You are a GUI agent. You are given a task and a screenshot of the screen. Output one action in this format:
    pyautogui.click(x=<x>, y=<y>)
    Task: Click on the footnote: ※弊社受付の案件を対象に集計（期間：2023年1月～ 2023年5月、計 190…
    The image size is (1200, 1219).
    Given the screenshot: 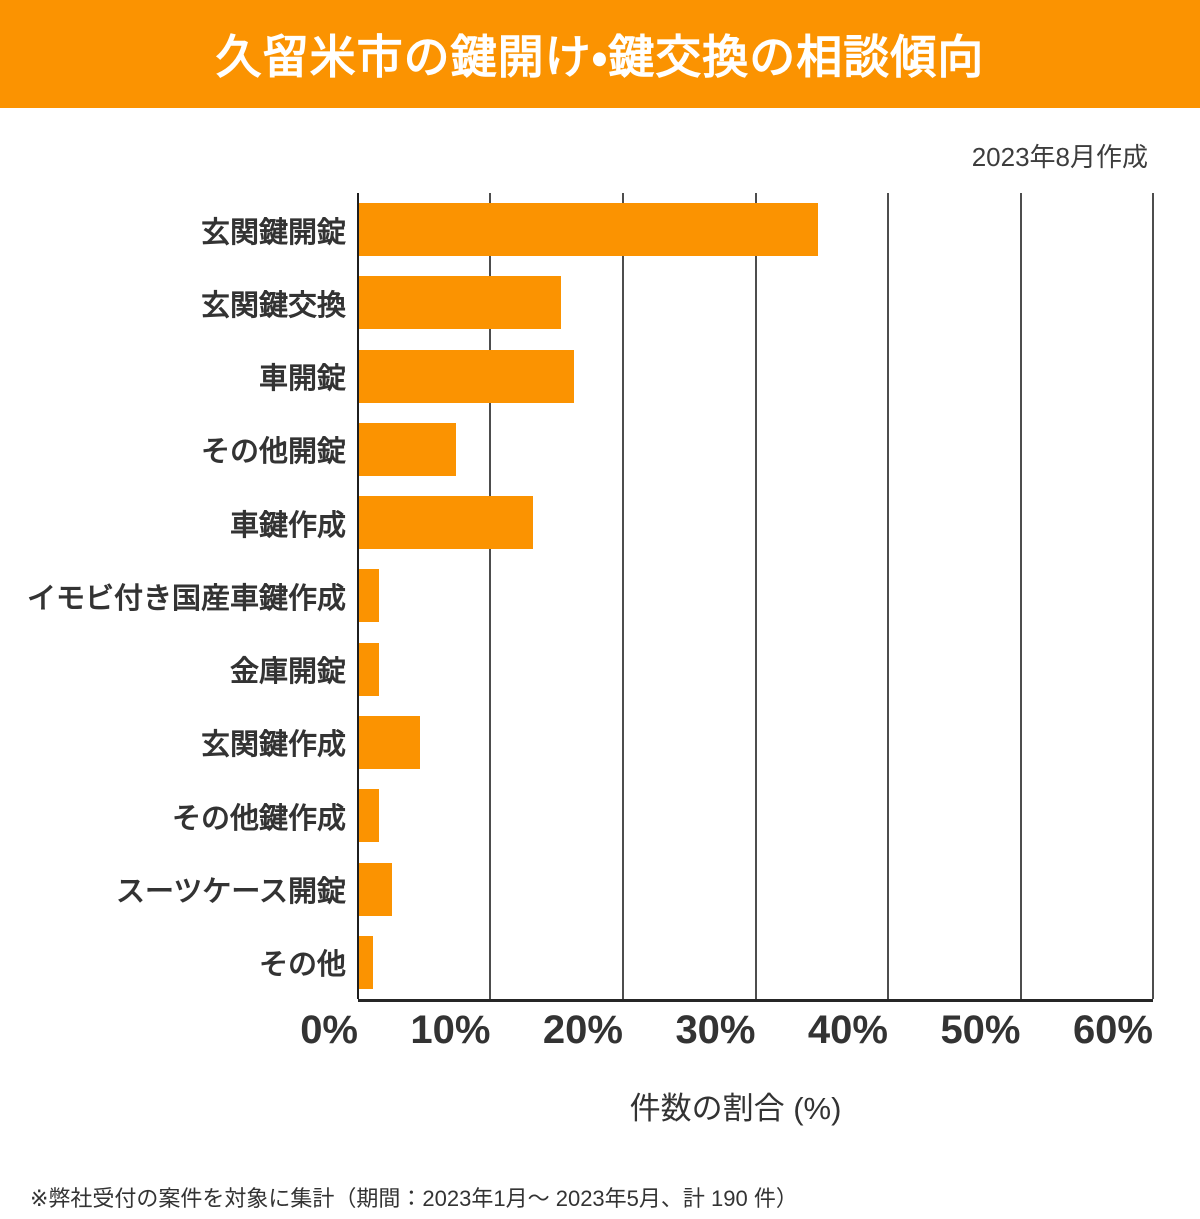 What is the action you would take?
    pyautogui.click(x=414, y=1198)
    